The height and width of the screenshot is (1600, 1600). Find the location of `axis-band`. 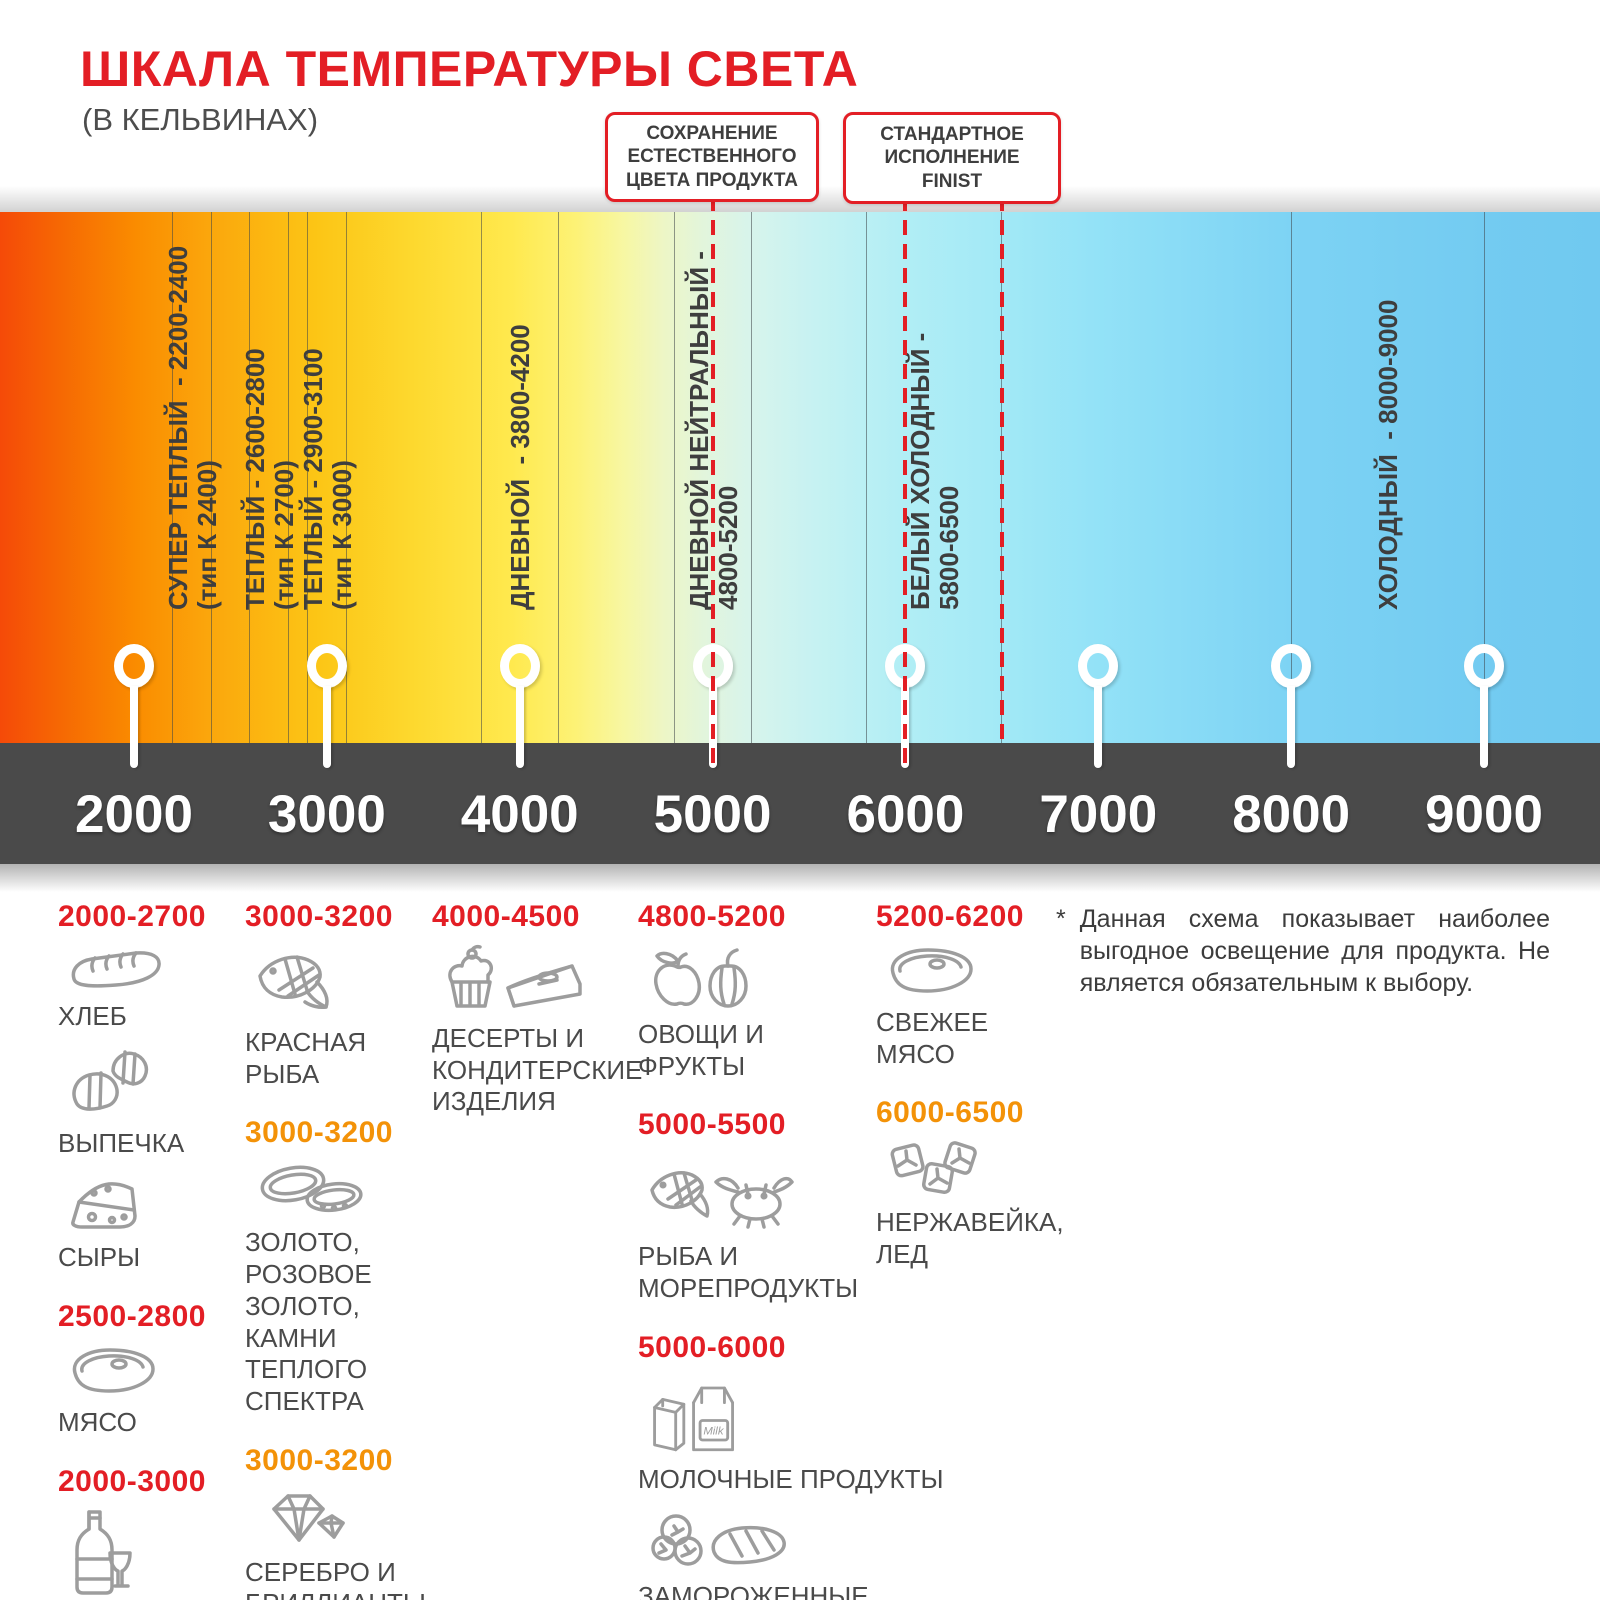

axis-band is located at coordinates (800, 803).